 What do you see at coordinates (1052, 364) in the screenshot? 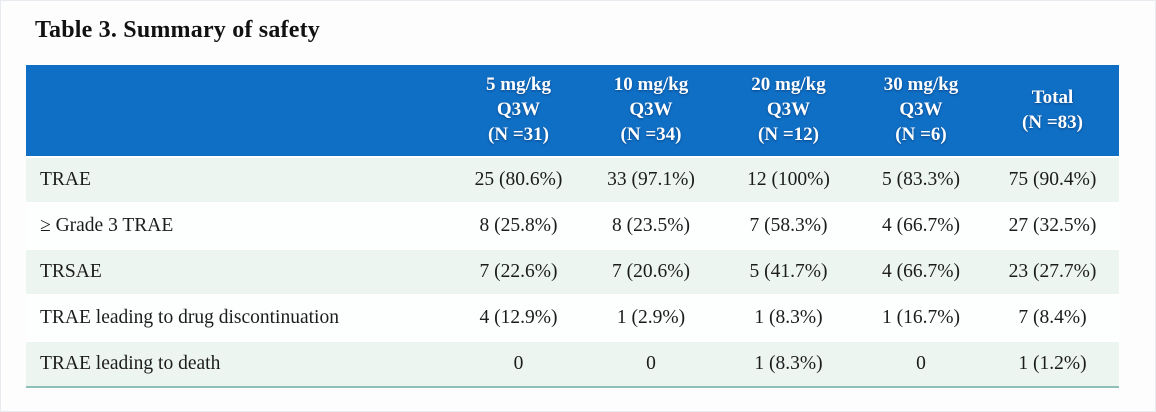
I see `data-cell: 1 (1.2%)` at bounding box center [1052, 364].